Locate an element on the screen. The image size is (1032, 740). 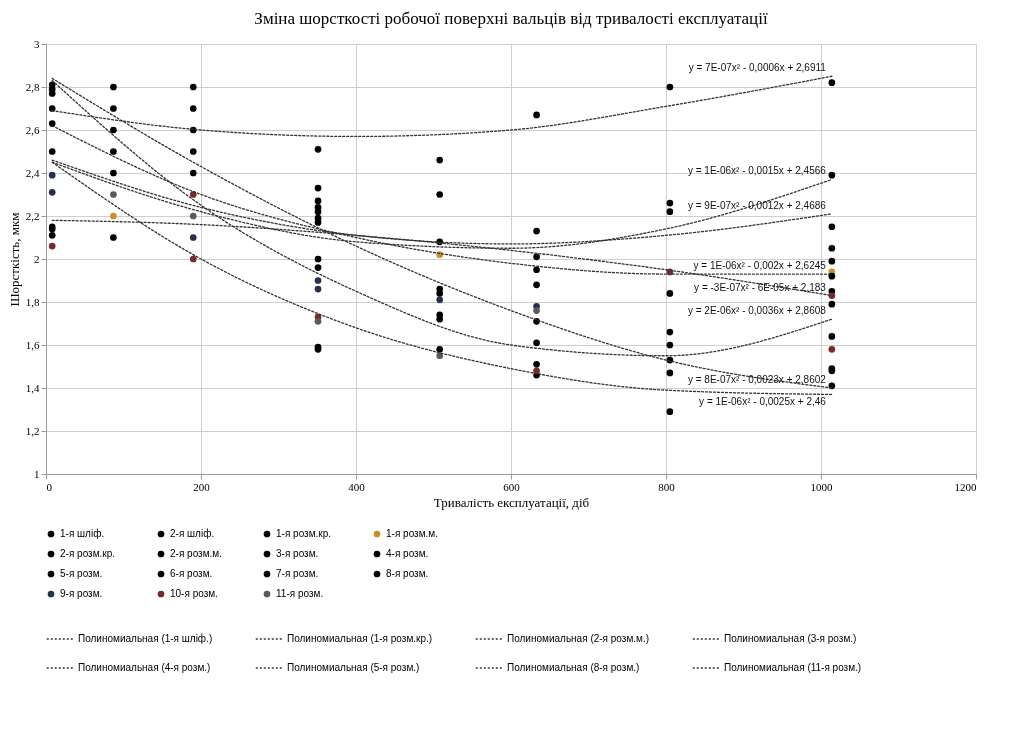
y-axis-title: Шорсткість, мкм is located at coordinates (14, 259).